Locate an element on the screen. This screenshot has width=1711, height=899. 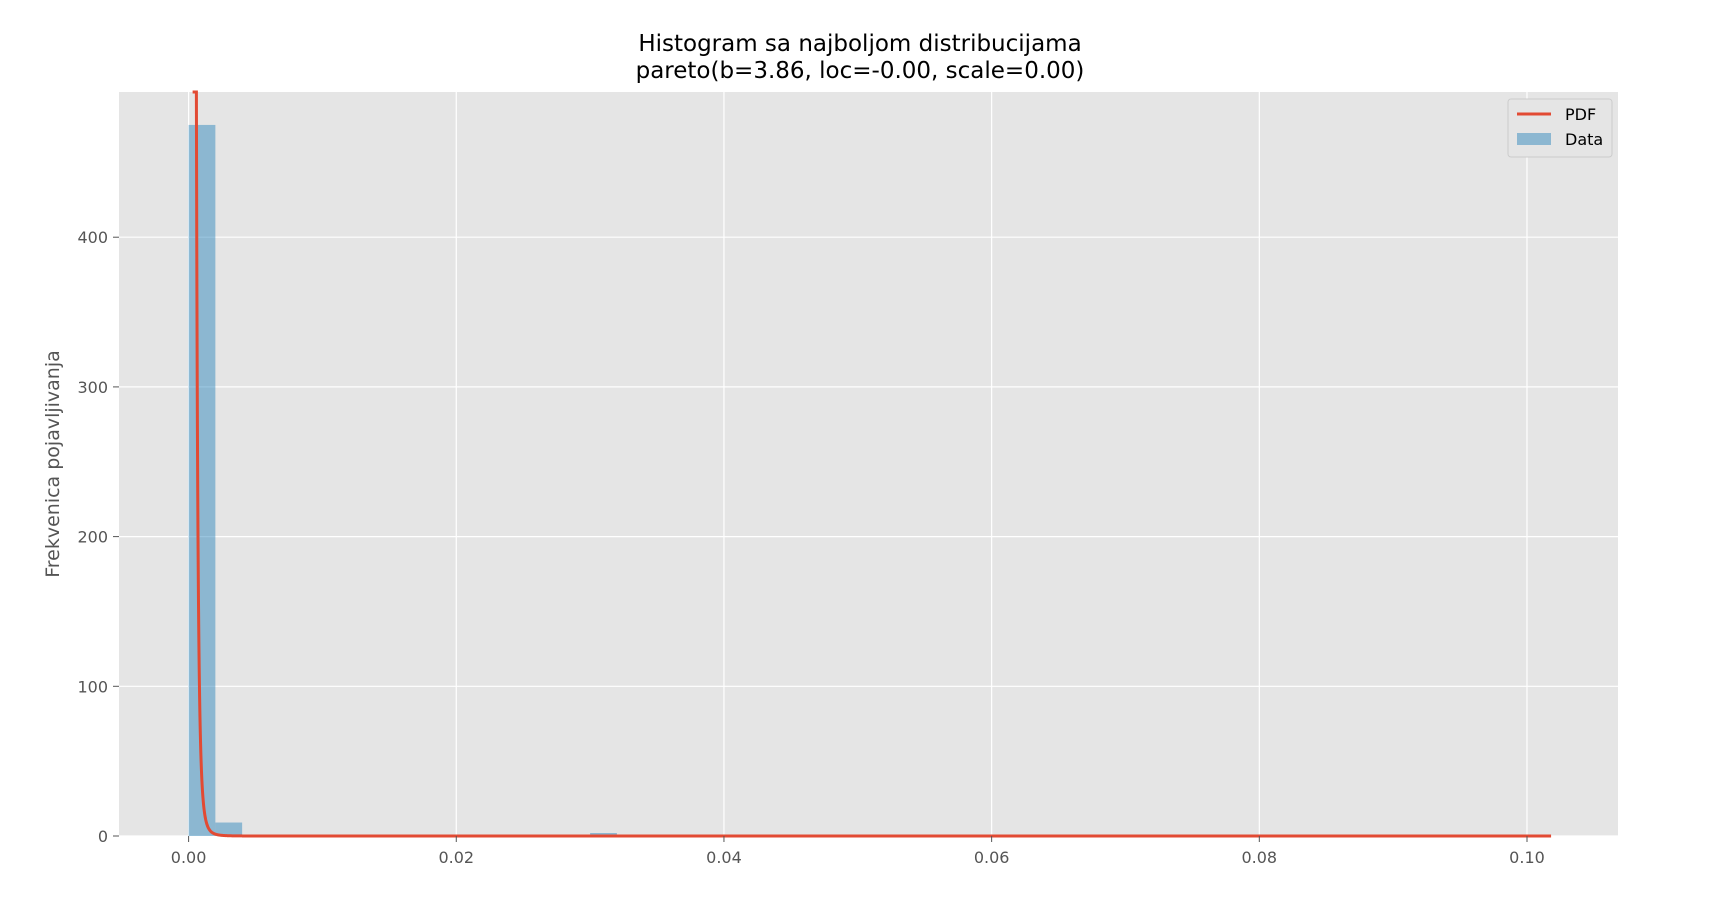
y-axis-ticks: 0 100 200 300 400 is located at coordinates (98, 537).